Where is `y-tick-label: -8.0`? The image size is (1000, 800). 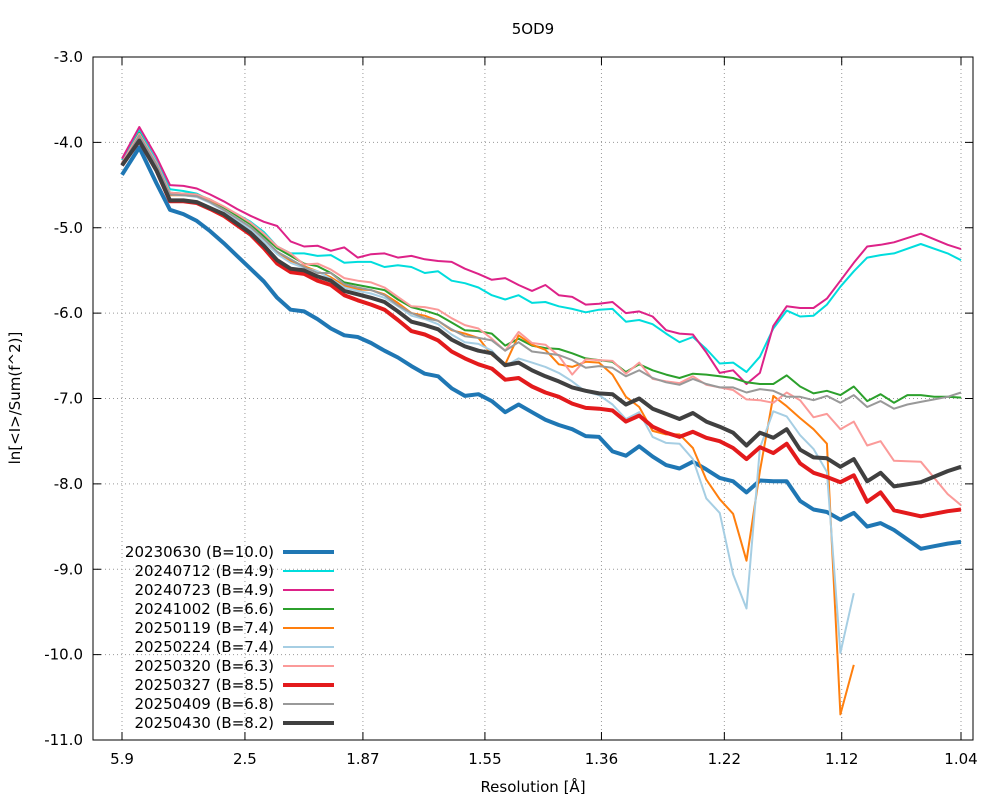
y-tick-label: -8.0 is located at coordinates (68, 484).